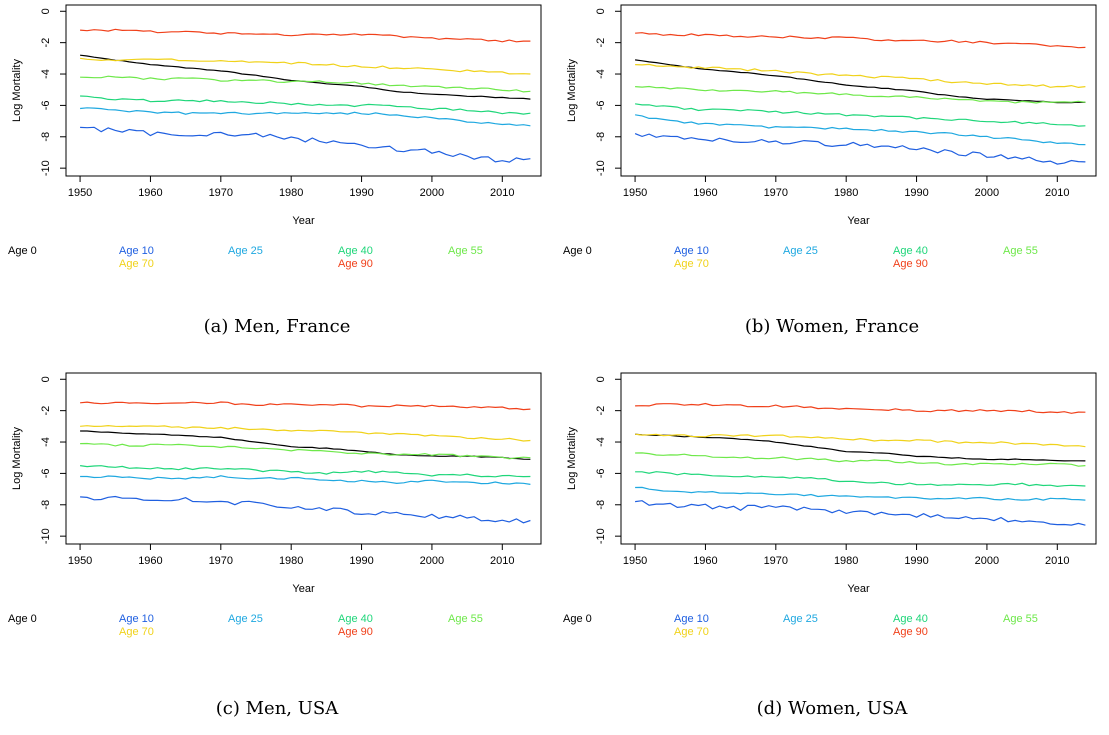 The height and width of the screenshot is (735, 1109). I want to click on caption-men-france: (a) Men, France, so click(277, 326).